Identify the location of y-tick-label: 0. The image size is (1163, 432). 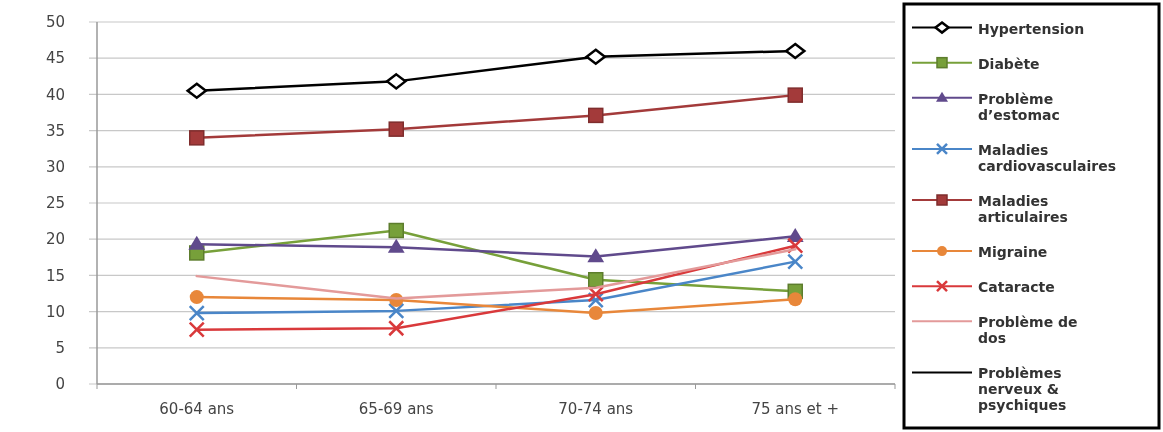
(60, 384).